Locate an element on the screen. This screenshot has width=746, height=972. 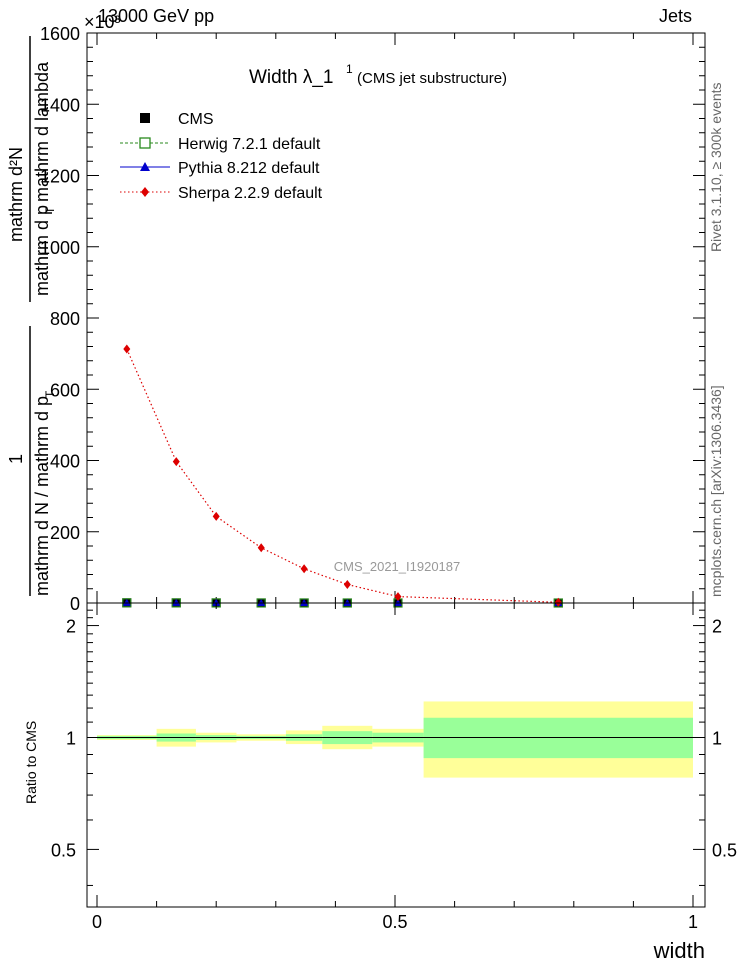
y-label-sub-2: T is located at coordinates (50, 210).